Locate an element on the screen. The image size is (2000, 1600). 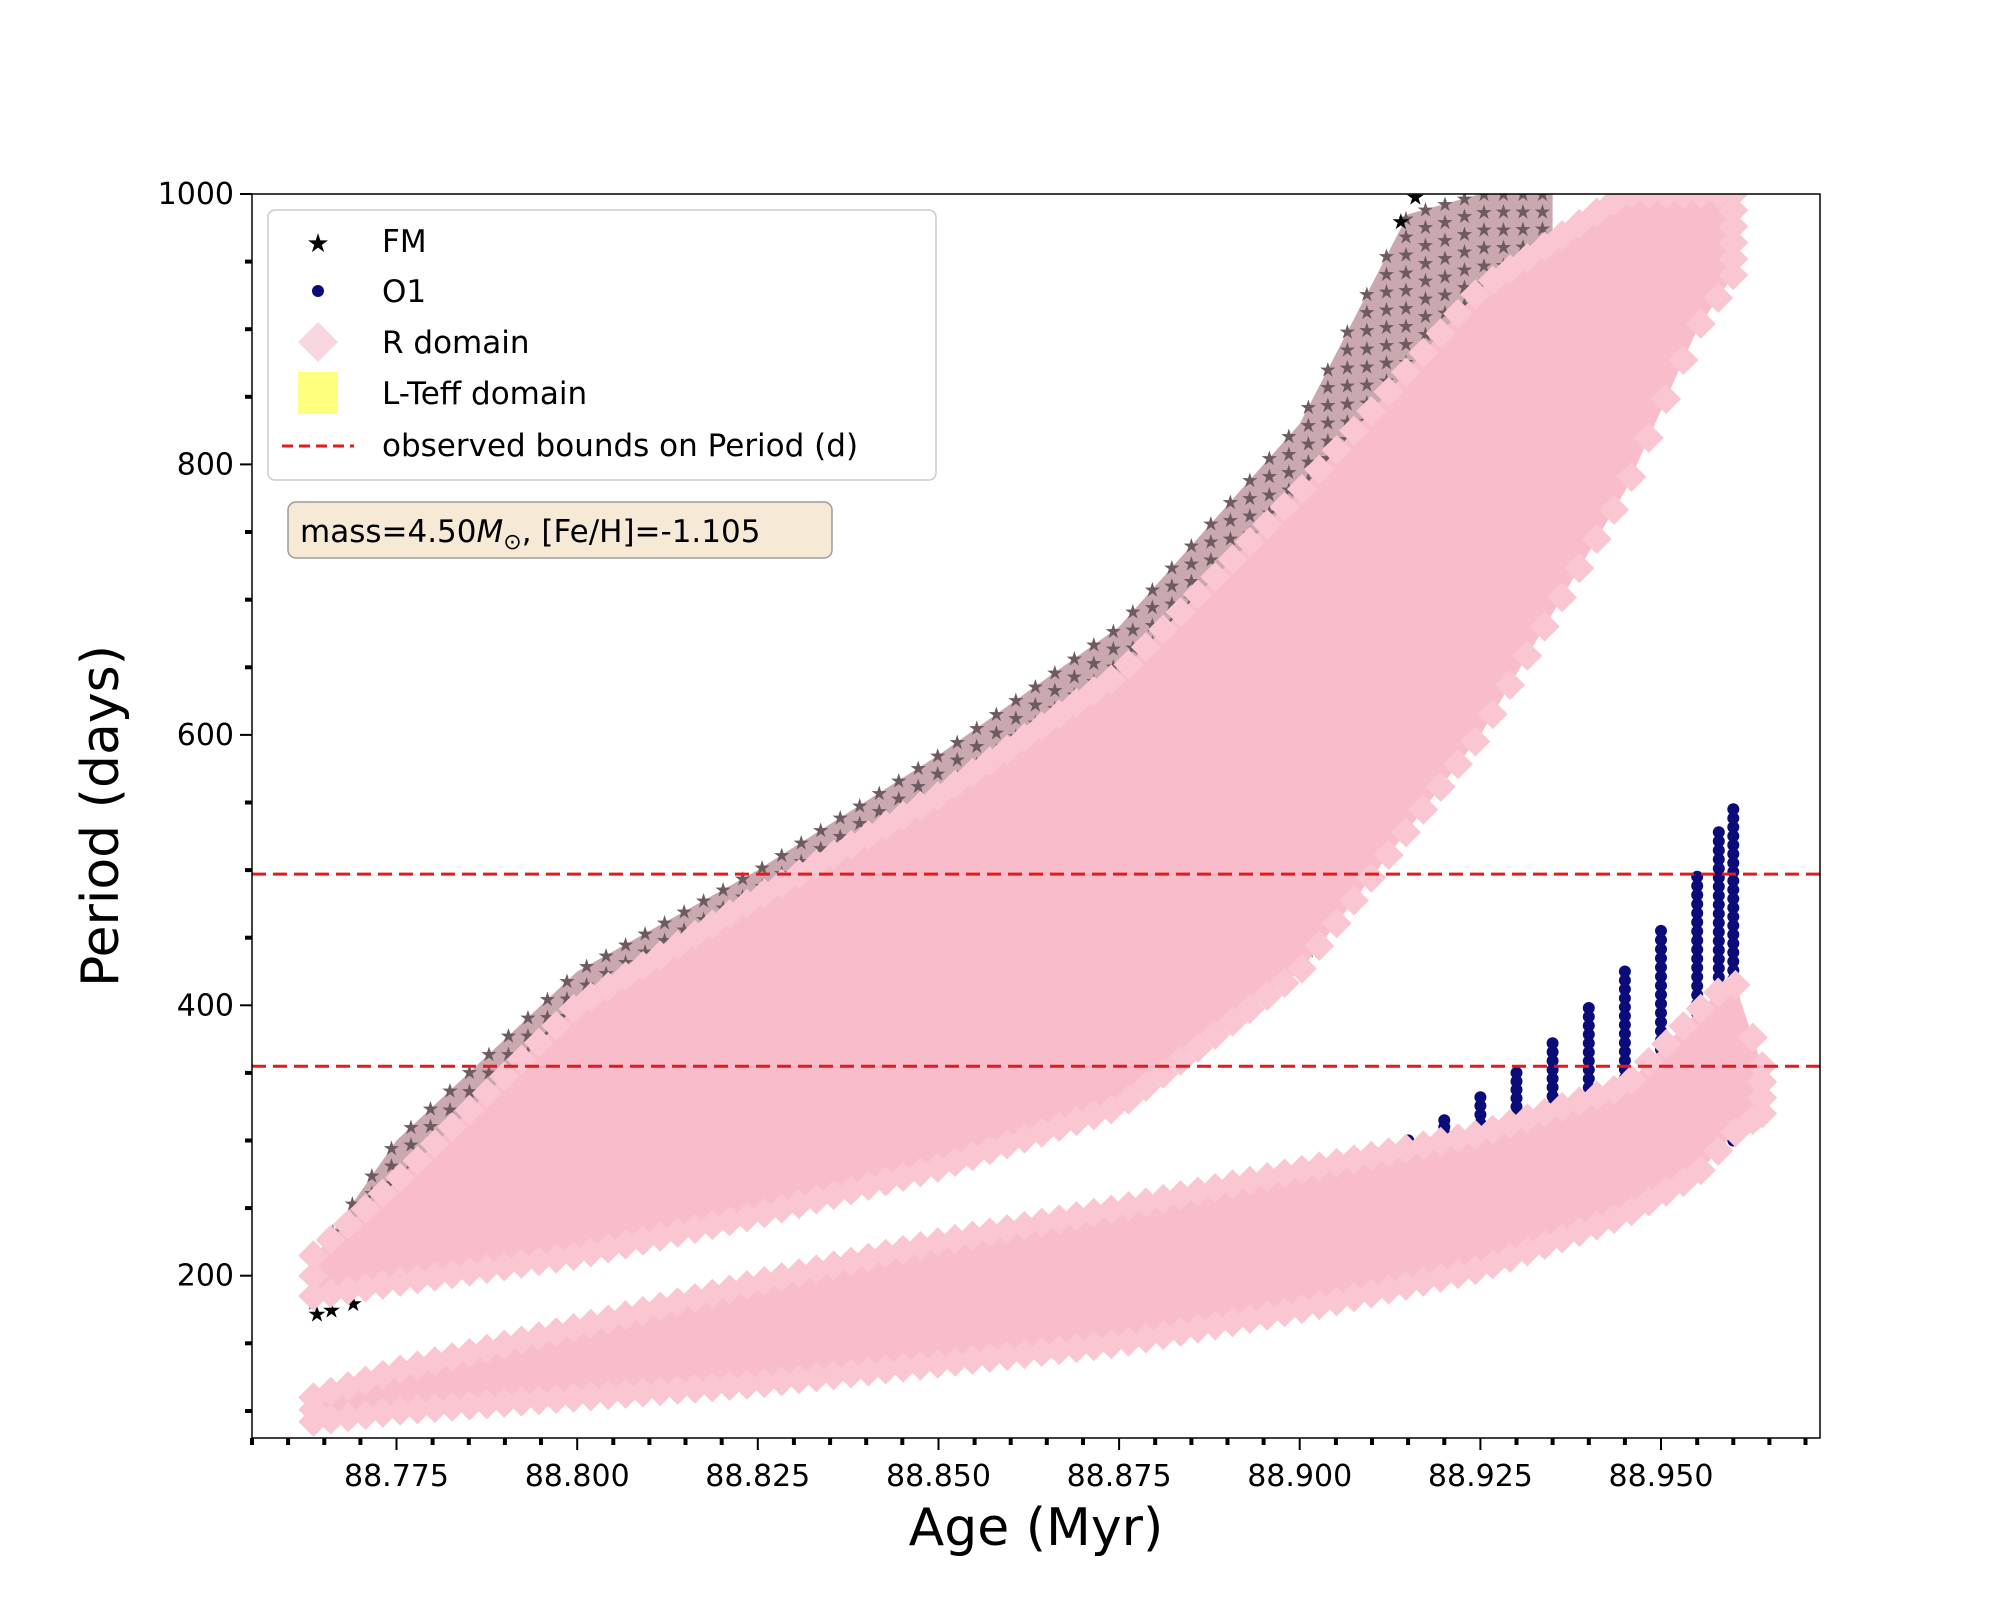
annotation-box is located at coordinates (560, 530).